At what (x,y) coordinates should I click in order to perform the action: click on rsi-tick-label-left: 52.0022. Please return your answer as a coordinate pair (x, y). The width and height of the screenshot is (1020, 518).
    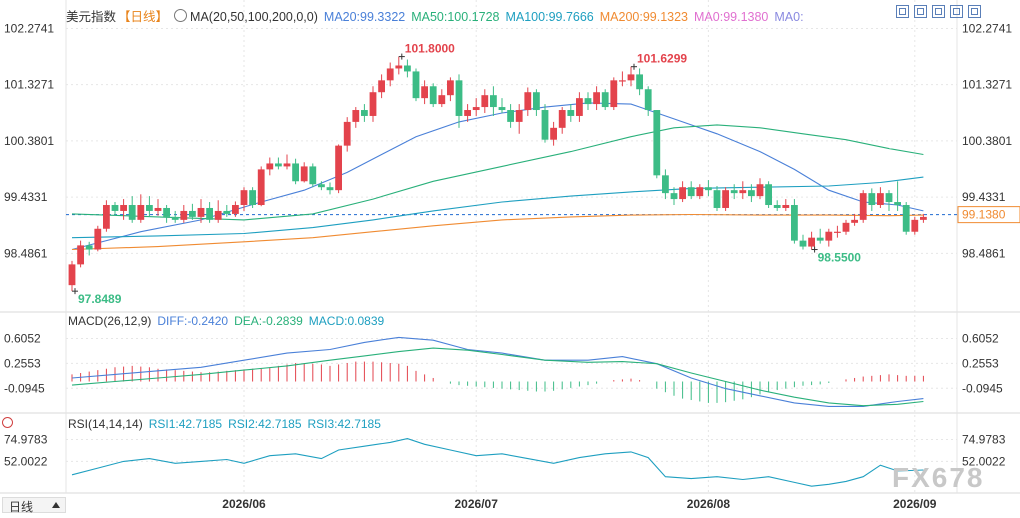
    Looking at the image, I should click on (26, 461).